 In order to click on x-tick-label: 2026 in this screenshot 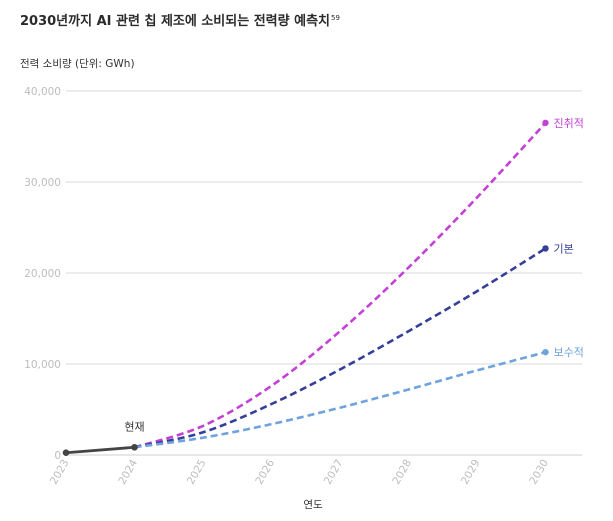, I will do `click(265, 471)`.